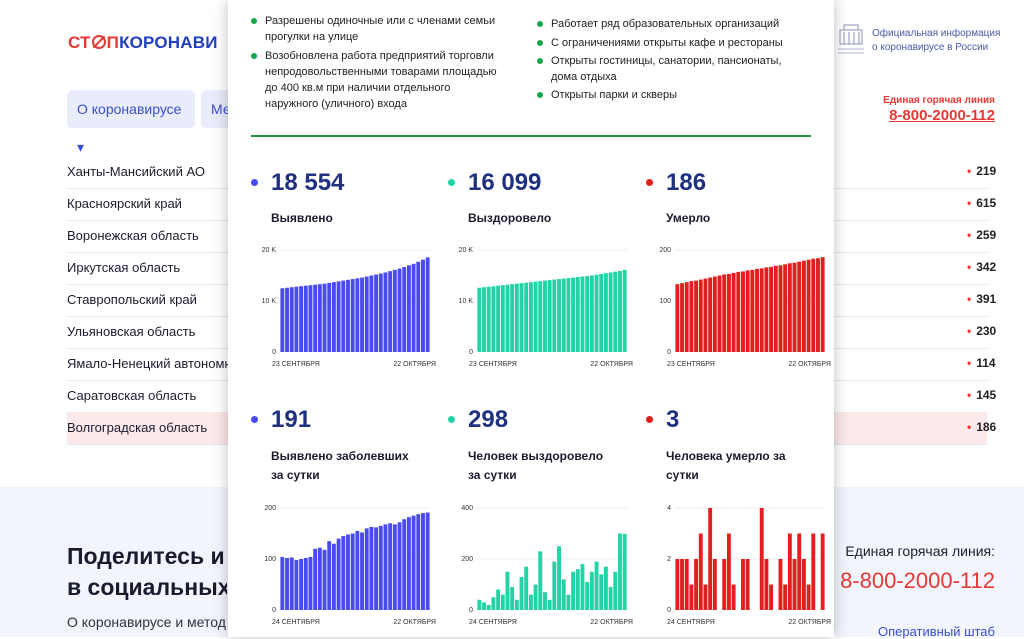 The width and height of the screenshot is (1024, 639). Describe the element at coordinates (942, 115) in the screenshot. I see `hotline-number-link: 8-800-2000-112` at that location.